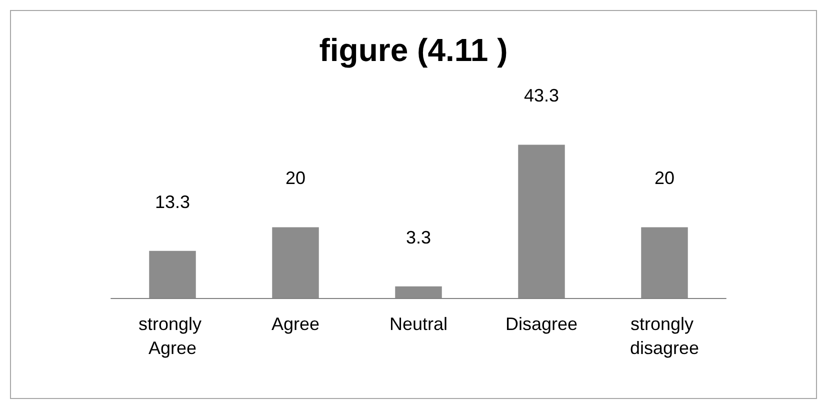  I want to click on chart-title: figure (4.11 ), so click(413, 50).